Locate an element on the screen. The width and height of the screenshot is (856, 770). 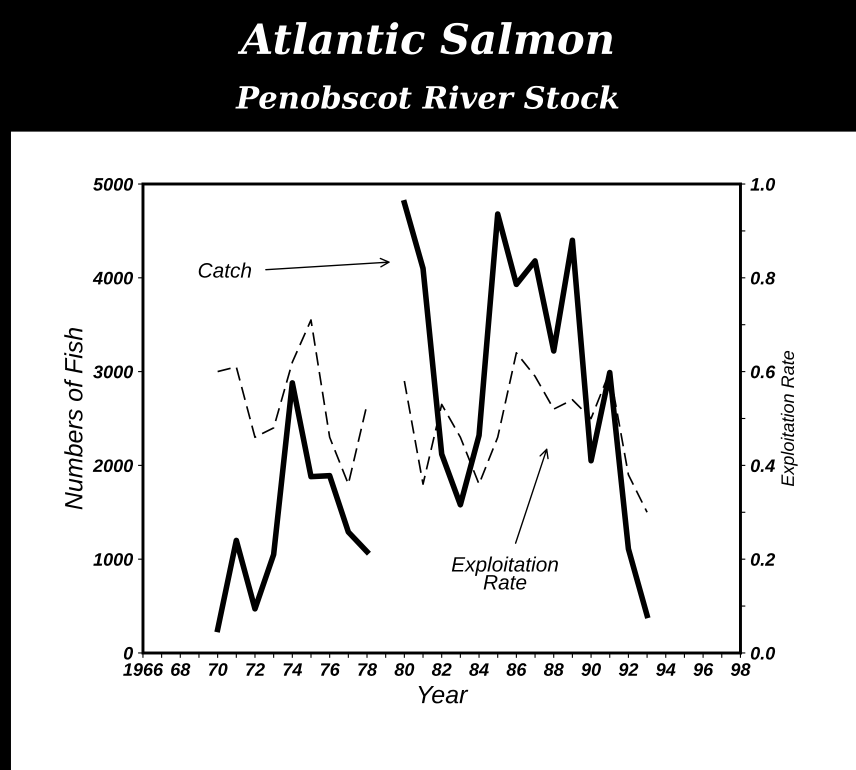
y-tick-label: 0 is located at coordinates (129, 653).